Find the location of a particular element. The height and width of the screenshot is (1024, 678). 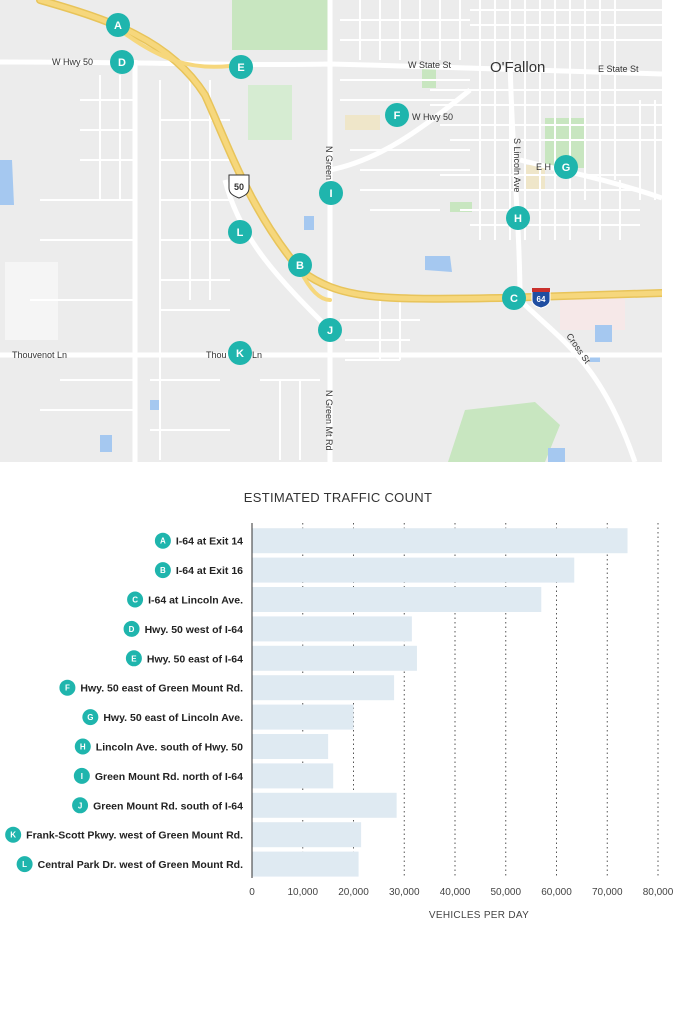

category-label: I-64 at Lincoln Ave. is located at coordinates (195, 601).